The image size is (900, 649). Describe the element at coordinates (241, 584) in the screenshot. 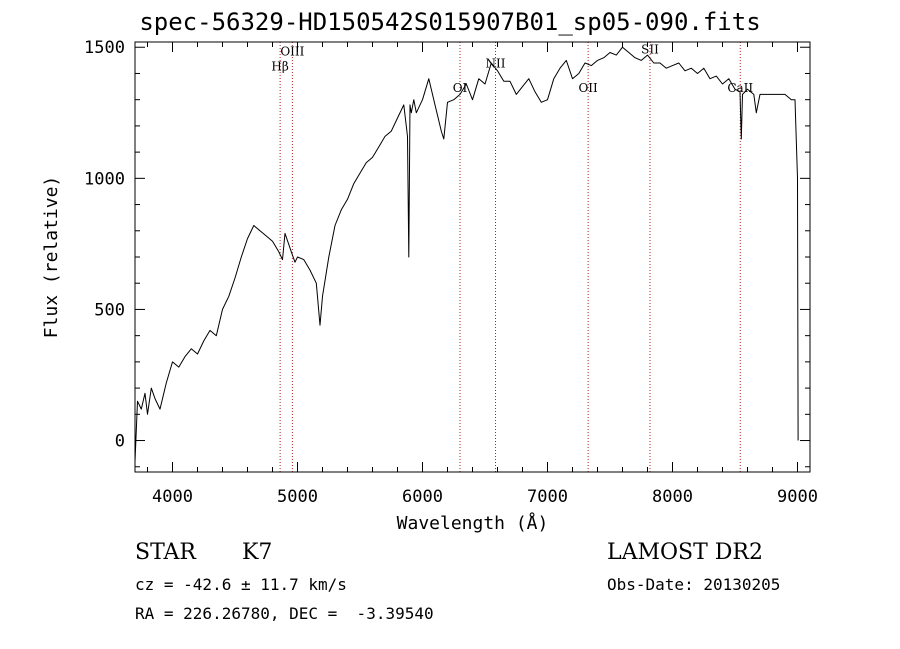

I see `redshift-line: cz = -42.6 ± 11.7 km/s` at that location.